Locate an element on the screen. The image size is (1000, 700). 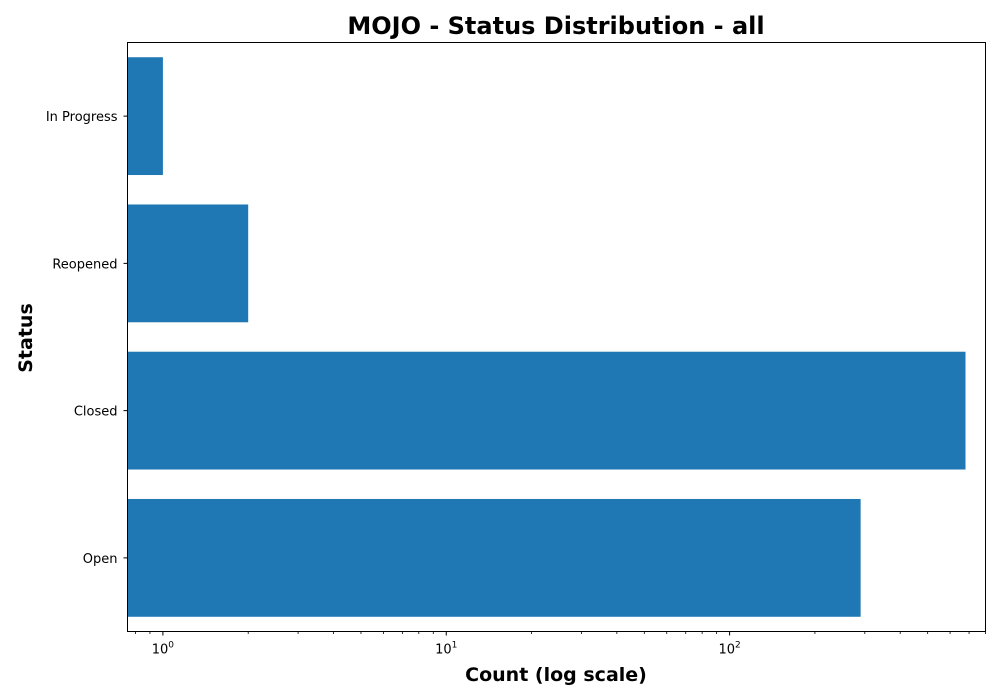
x-axis-label: Count (log scale) is located at coordinates (556, 675).